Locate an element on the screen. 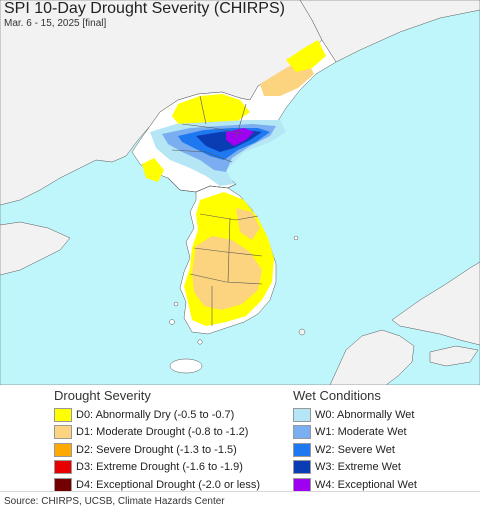 The image size is (480, 510). legend-item-d3: D3: Extreme Drought (-1.6 to -1.9) is located at coordinates (157, 468).